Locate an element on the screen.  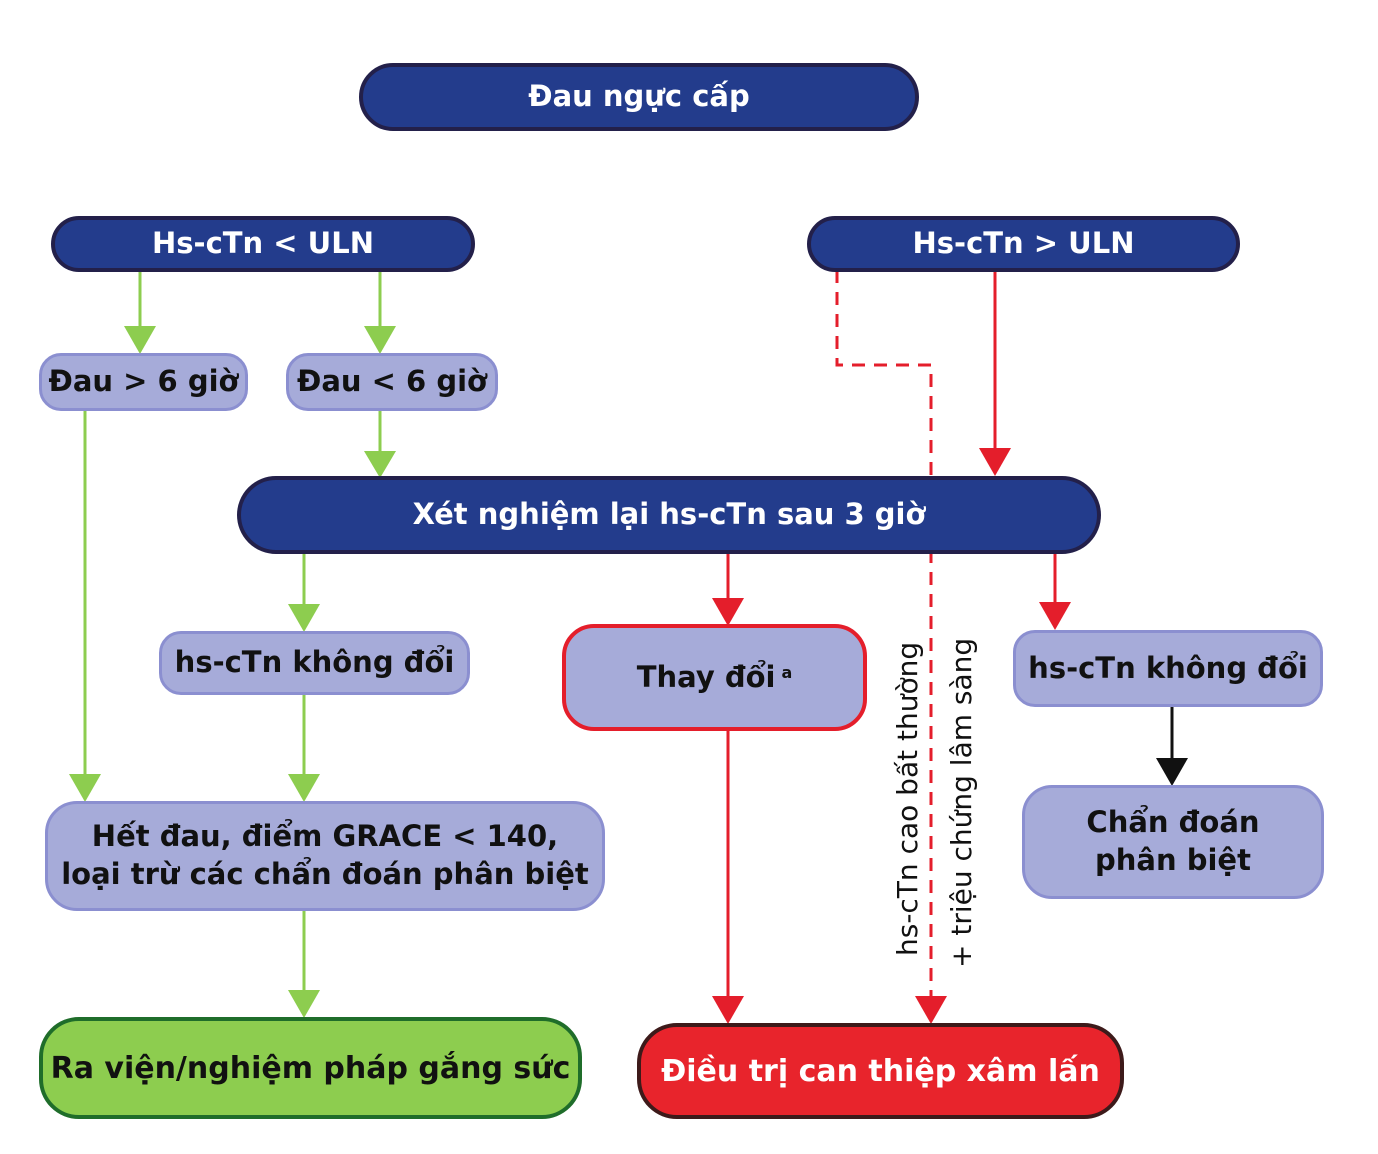
node-unchanged-left-label: hs-cTn không đổi is located at coordinates (314, 662).